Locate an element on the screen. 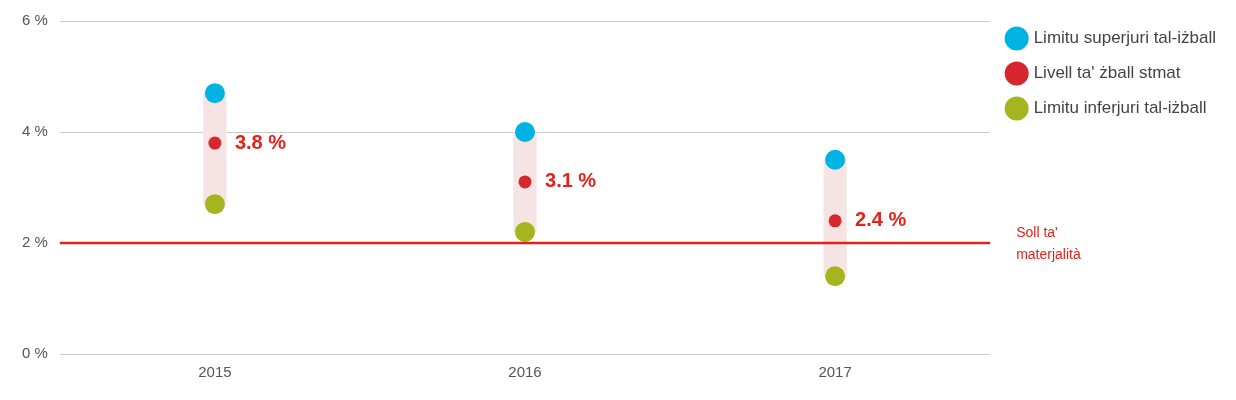  legend-label: Limitu inferjuri tal-iżball is located at coordinates (1120, 108).